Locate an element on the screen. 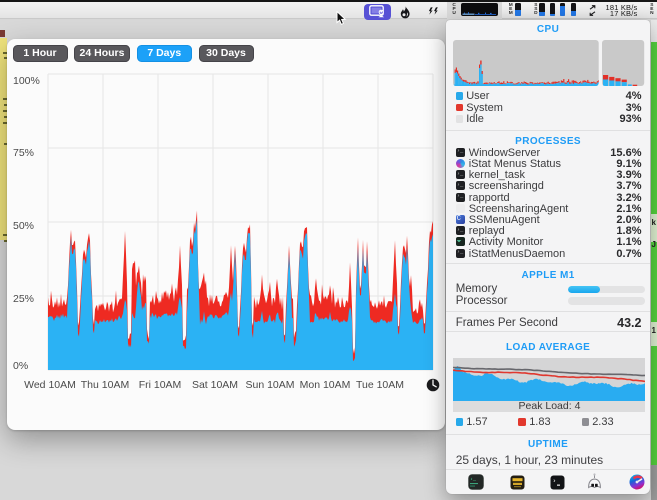  svg-text: 100% is located at coordinates (26, 81).